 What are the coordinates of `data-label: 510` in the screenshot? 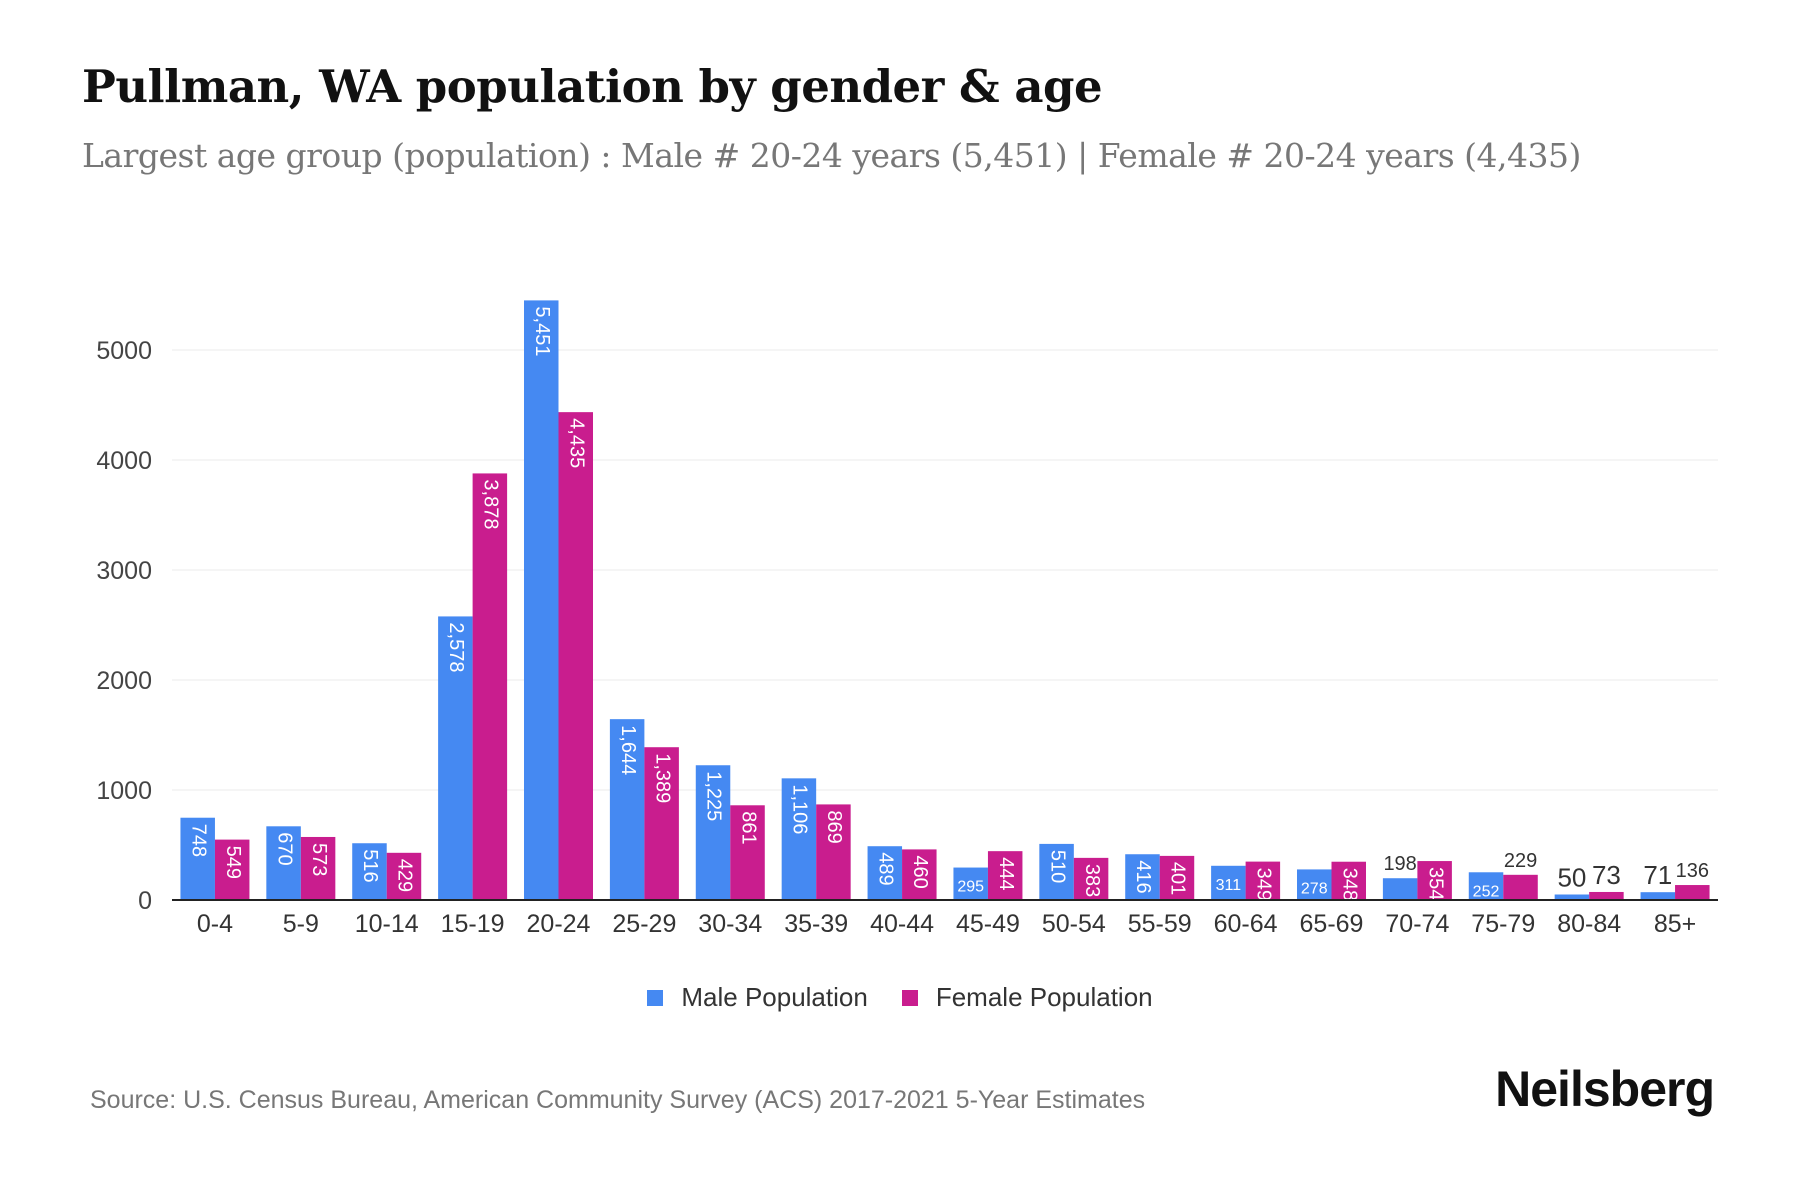 It's located at (1057, 866).